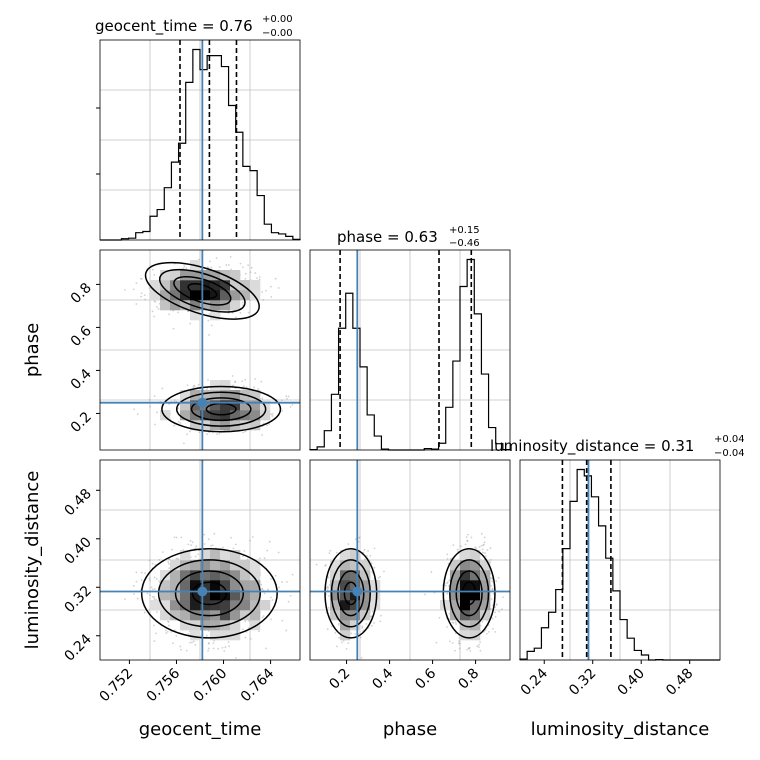  Describe the element at coordinates (81, 336) in the screenshot. I see `ytick-label: 0.6` at that location.